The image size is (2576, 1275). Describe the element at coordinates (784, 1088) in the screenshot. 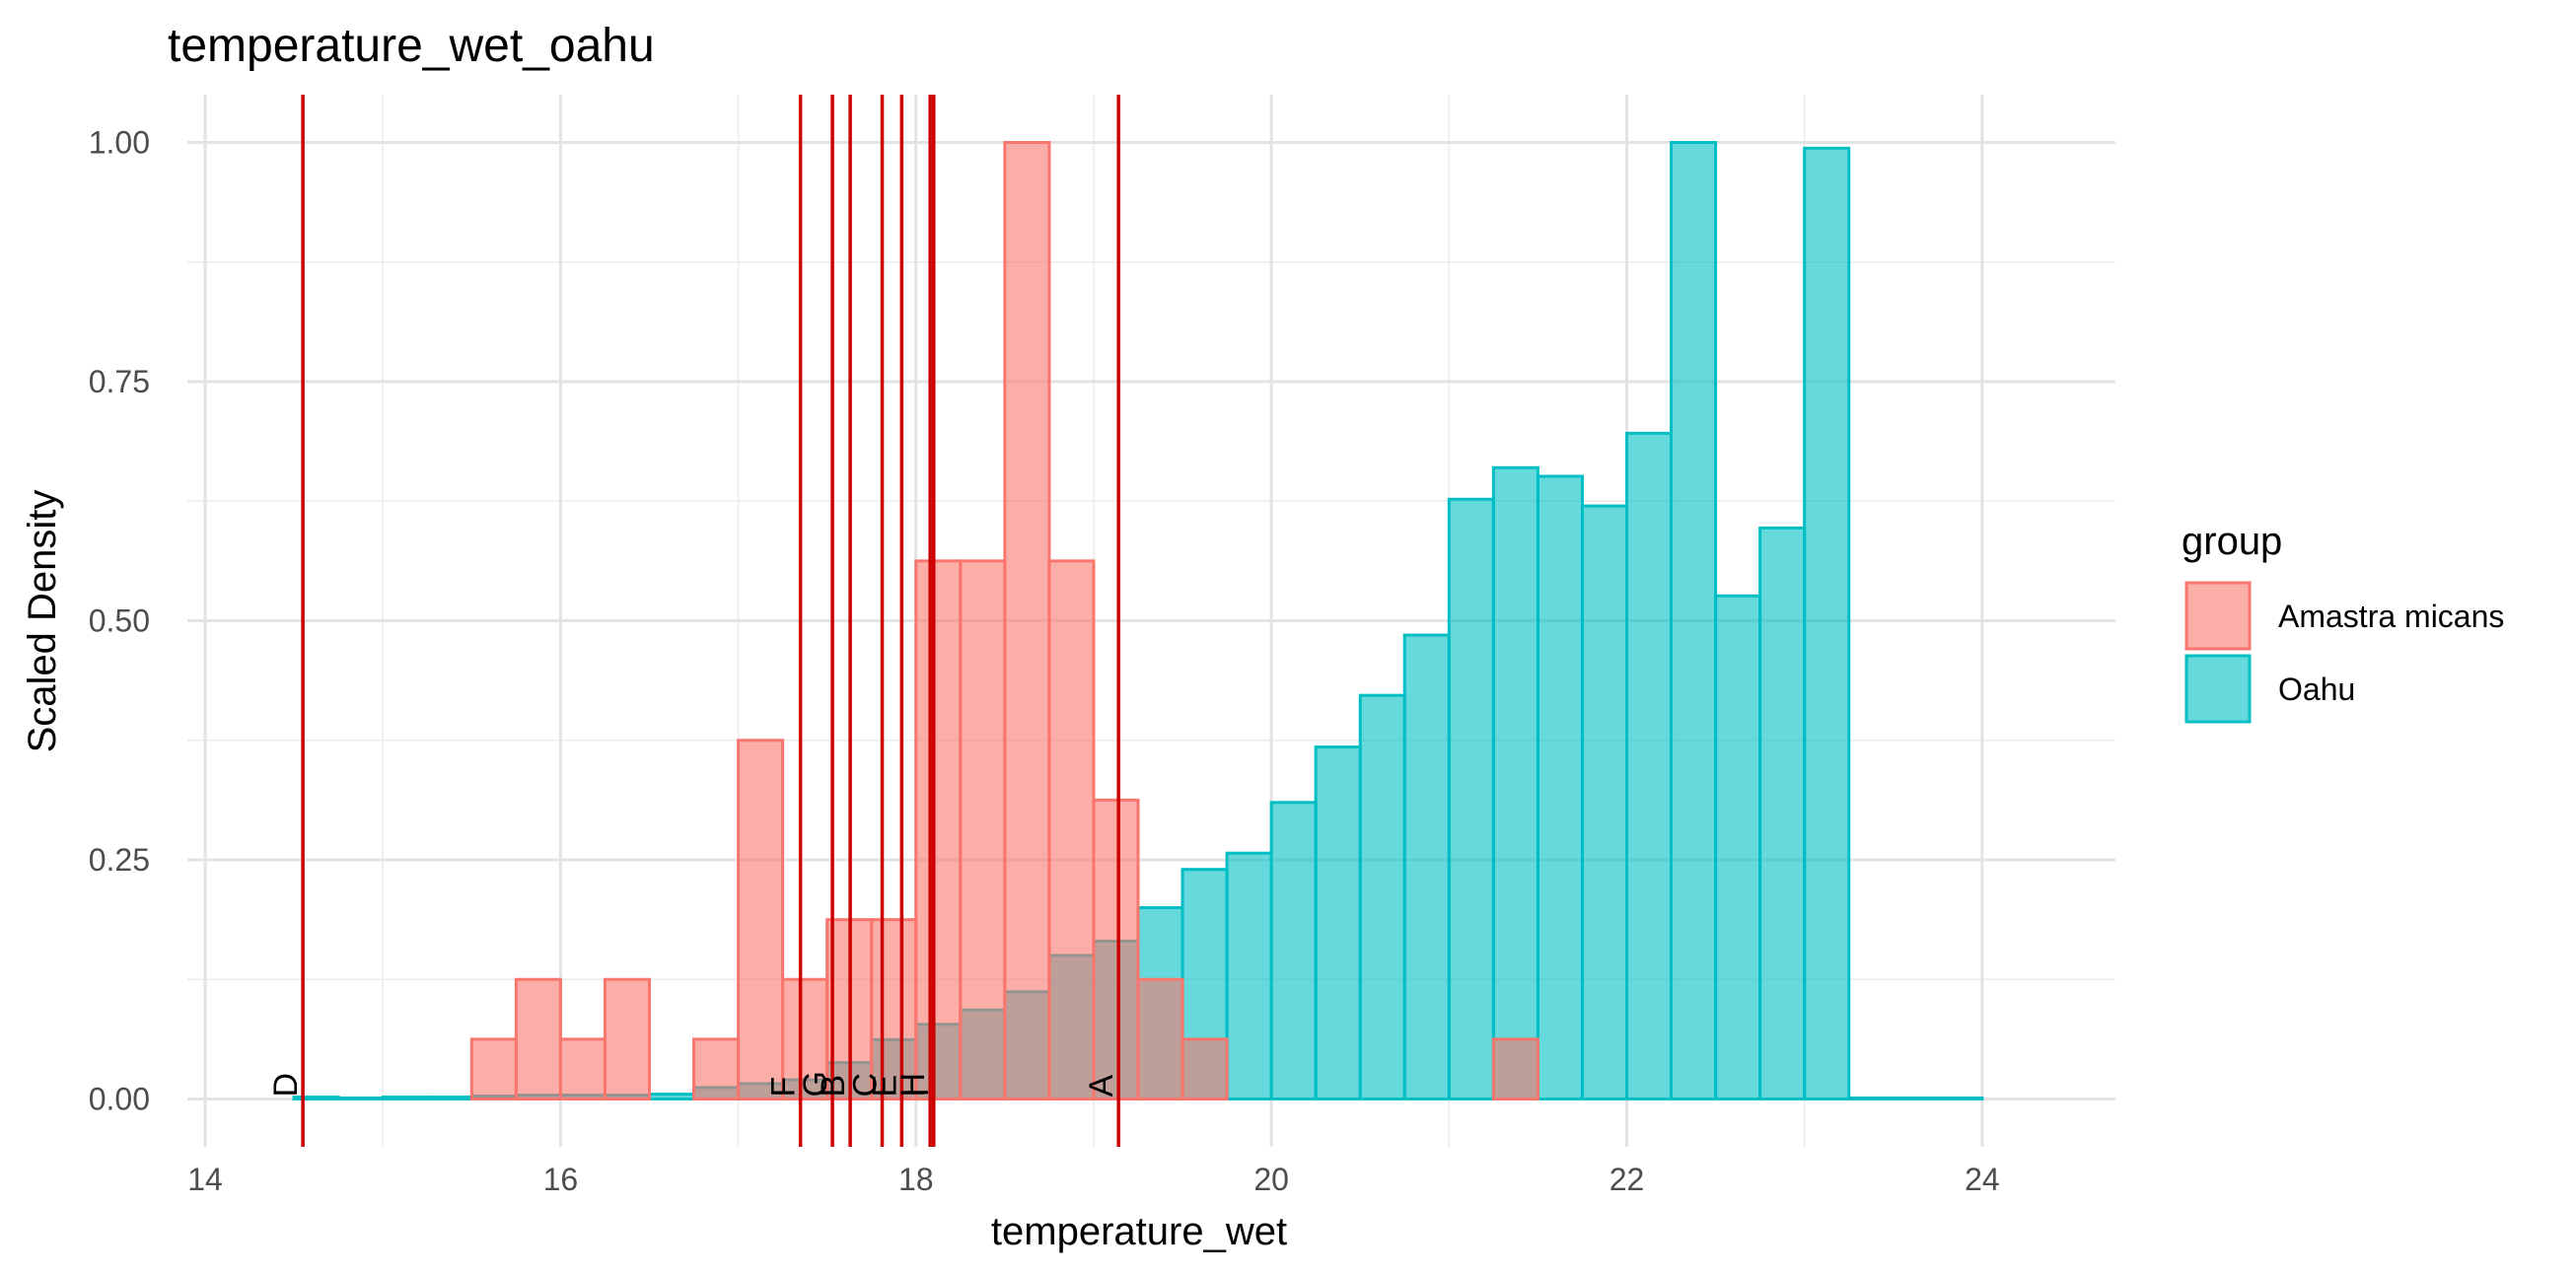

I see `reference-line-label-F: F` at that location.